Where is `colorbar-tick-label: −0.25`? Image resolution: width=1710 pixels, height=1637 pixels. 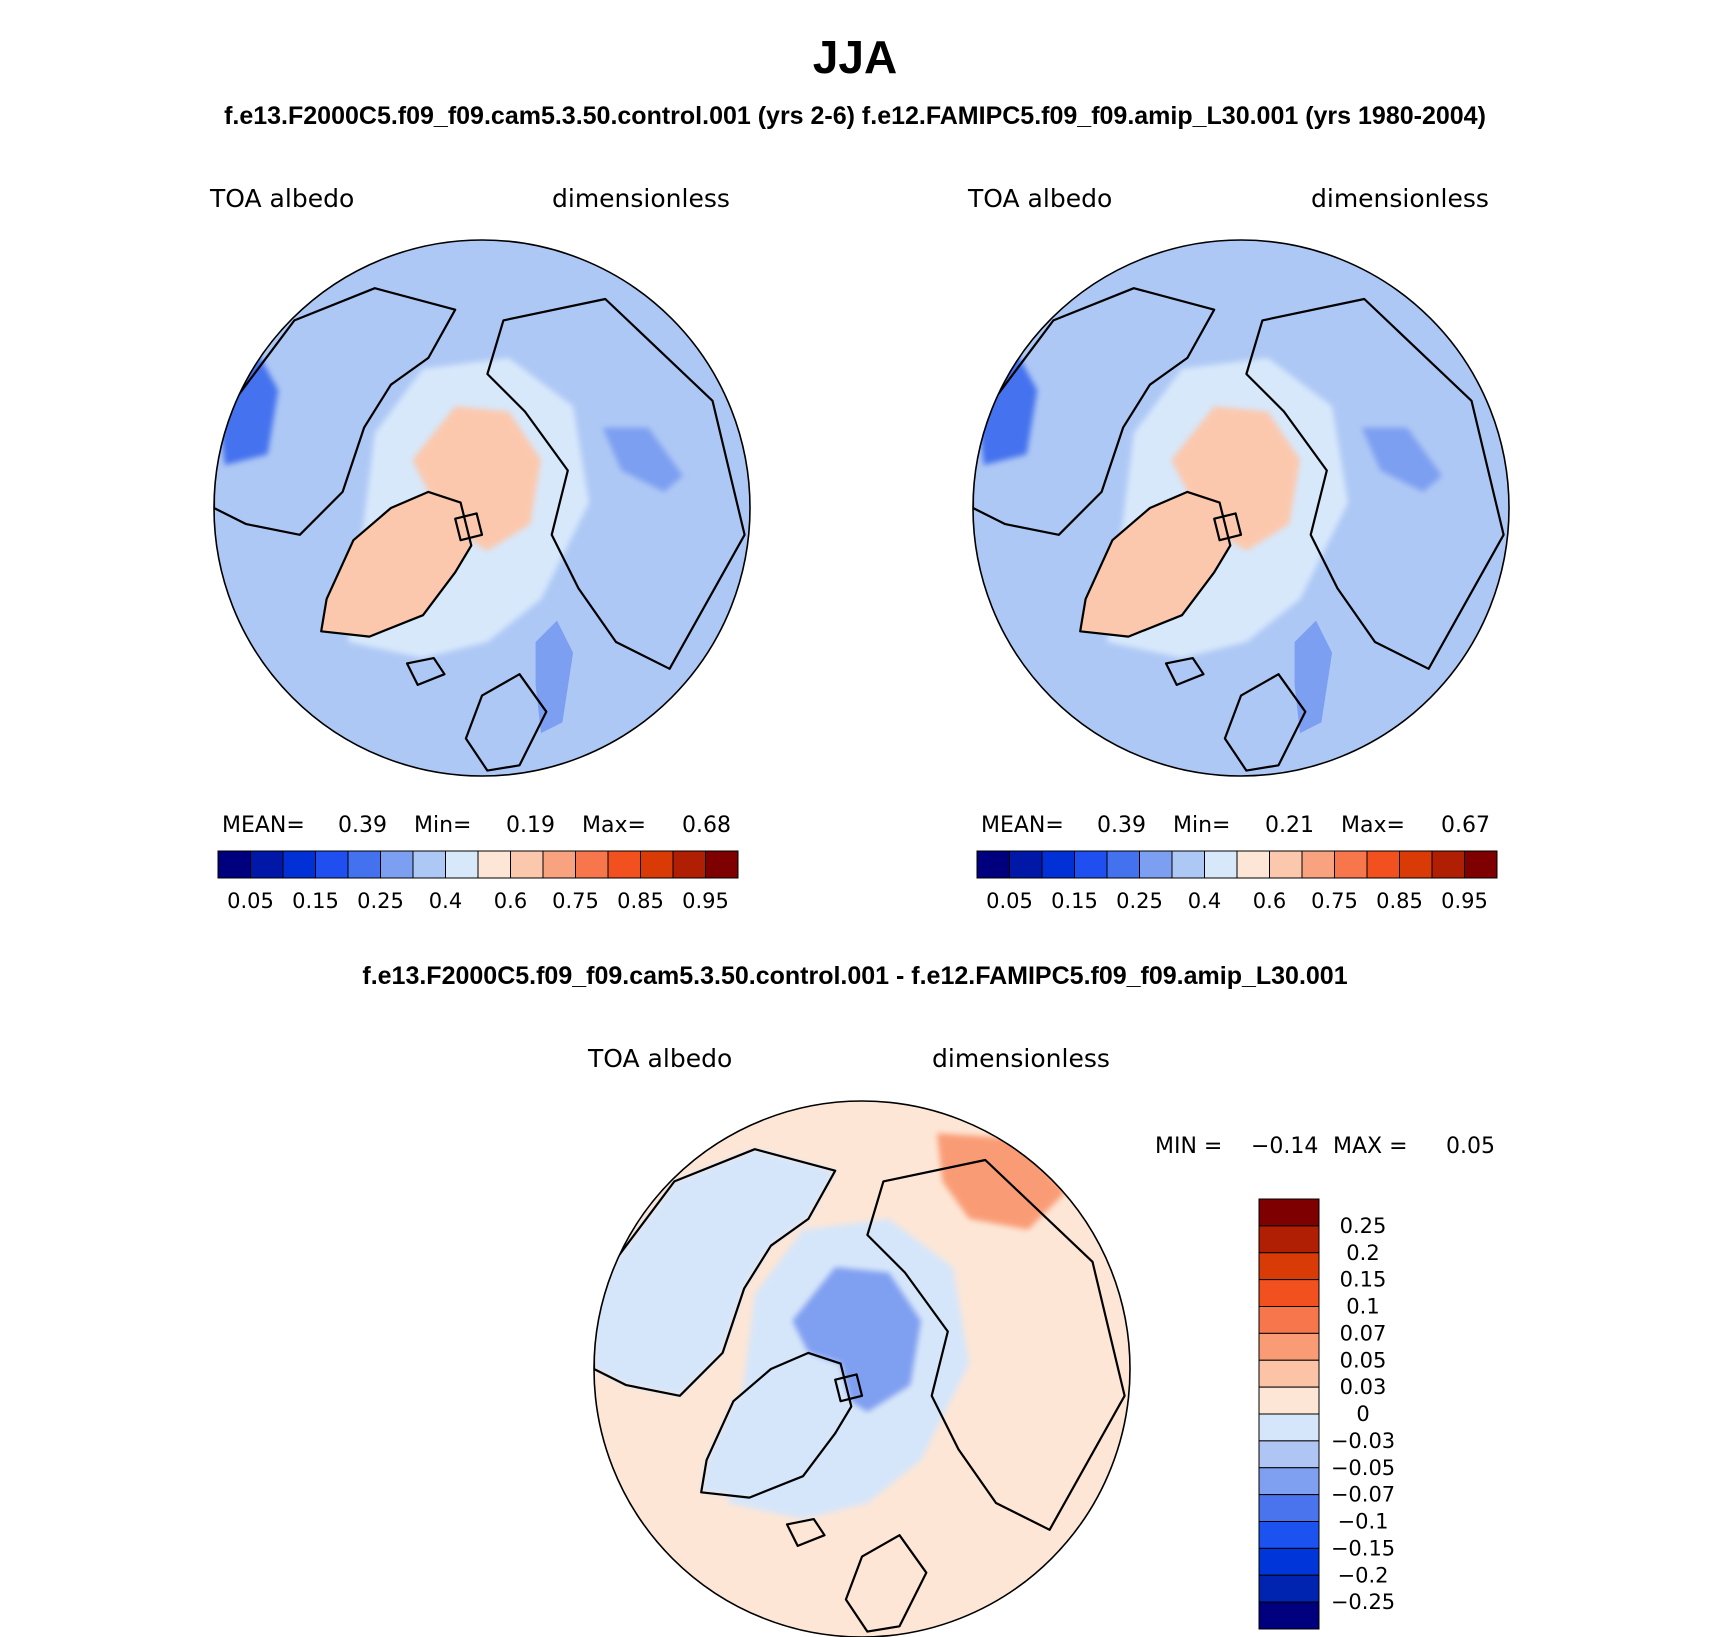
colorbar-tick-label: −0.25 is located at coordinates (1363, 1602).